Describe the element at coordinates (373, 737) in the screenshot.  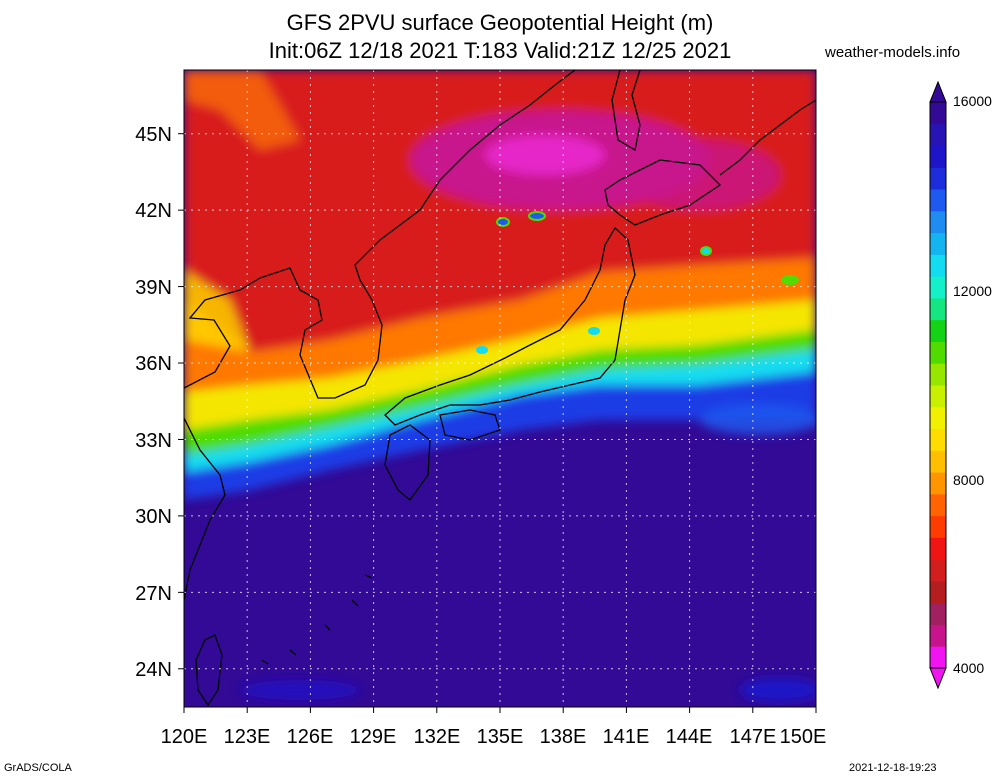
I see `lon-label-129e: 129E` at that location.